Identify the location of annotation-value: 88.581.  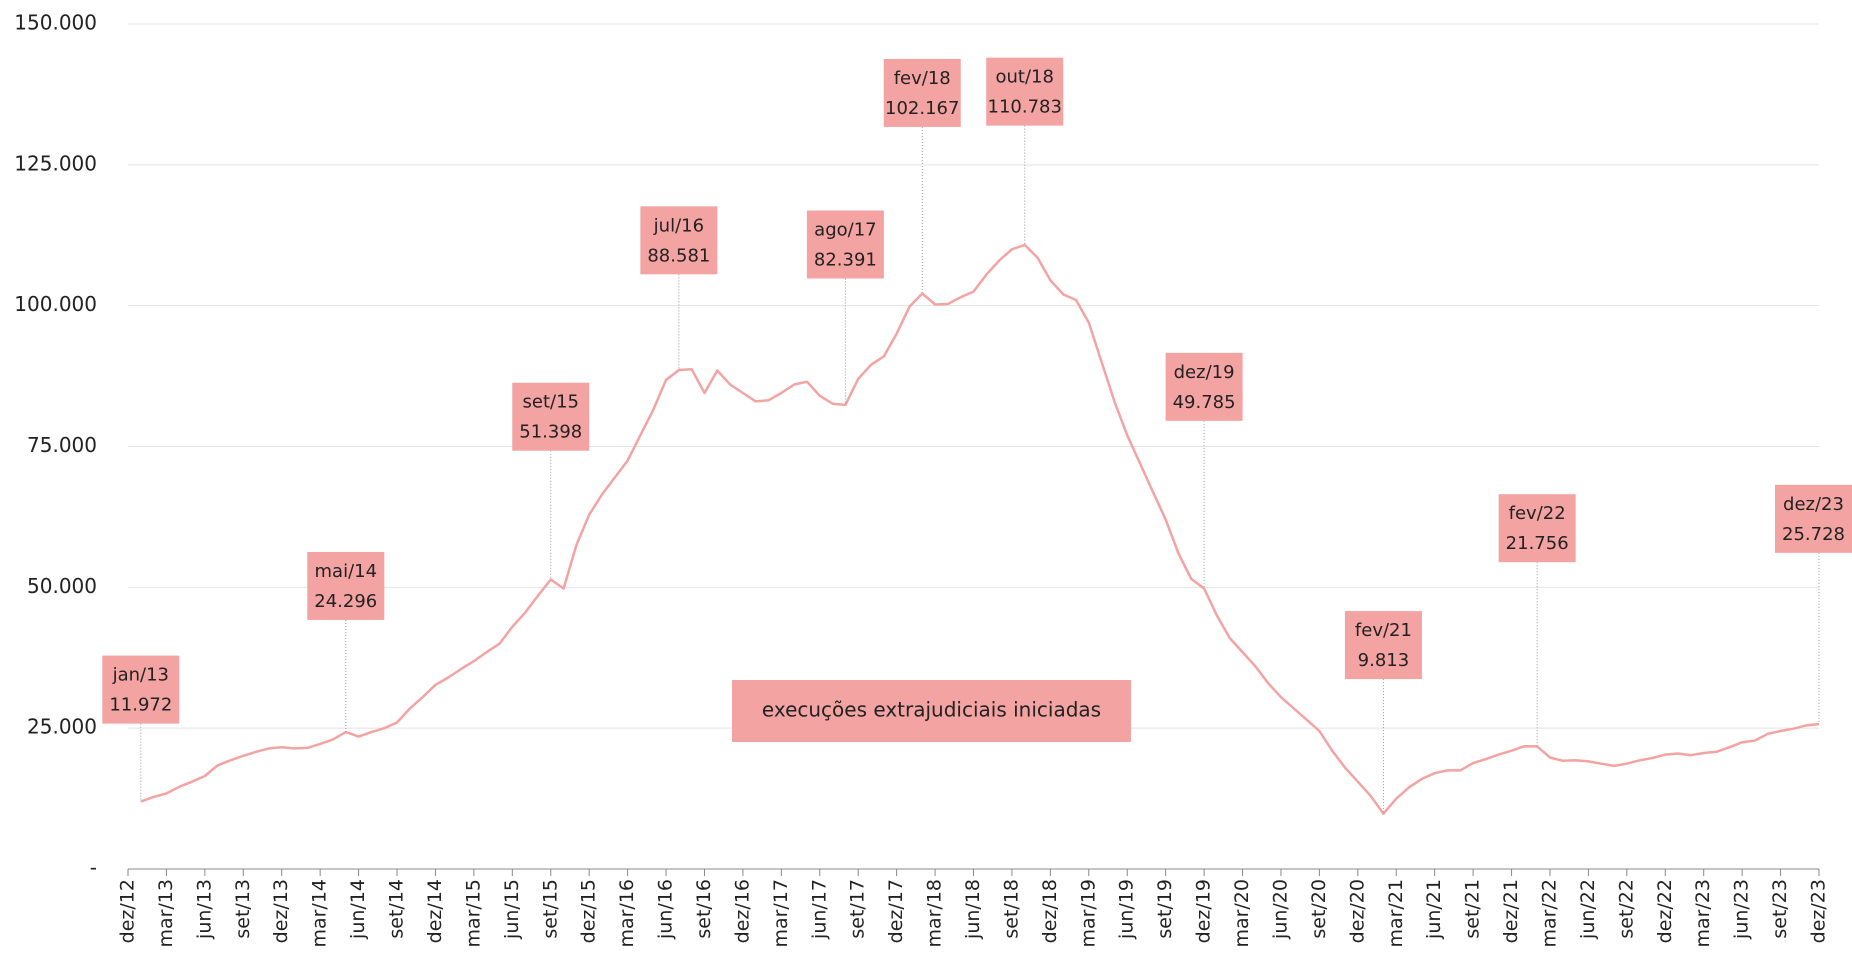
(678, 255).